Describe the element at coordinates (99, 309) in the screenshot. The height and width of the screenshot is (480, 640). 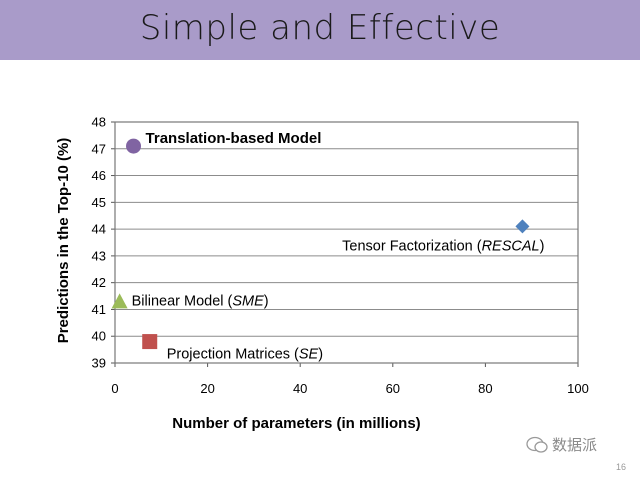
I see `y-tick-label: 41` at that location.